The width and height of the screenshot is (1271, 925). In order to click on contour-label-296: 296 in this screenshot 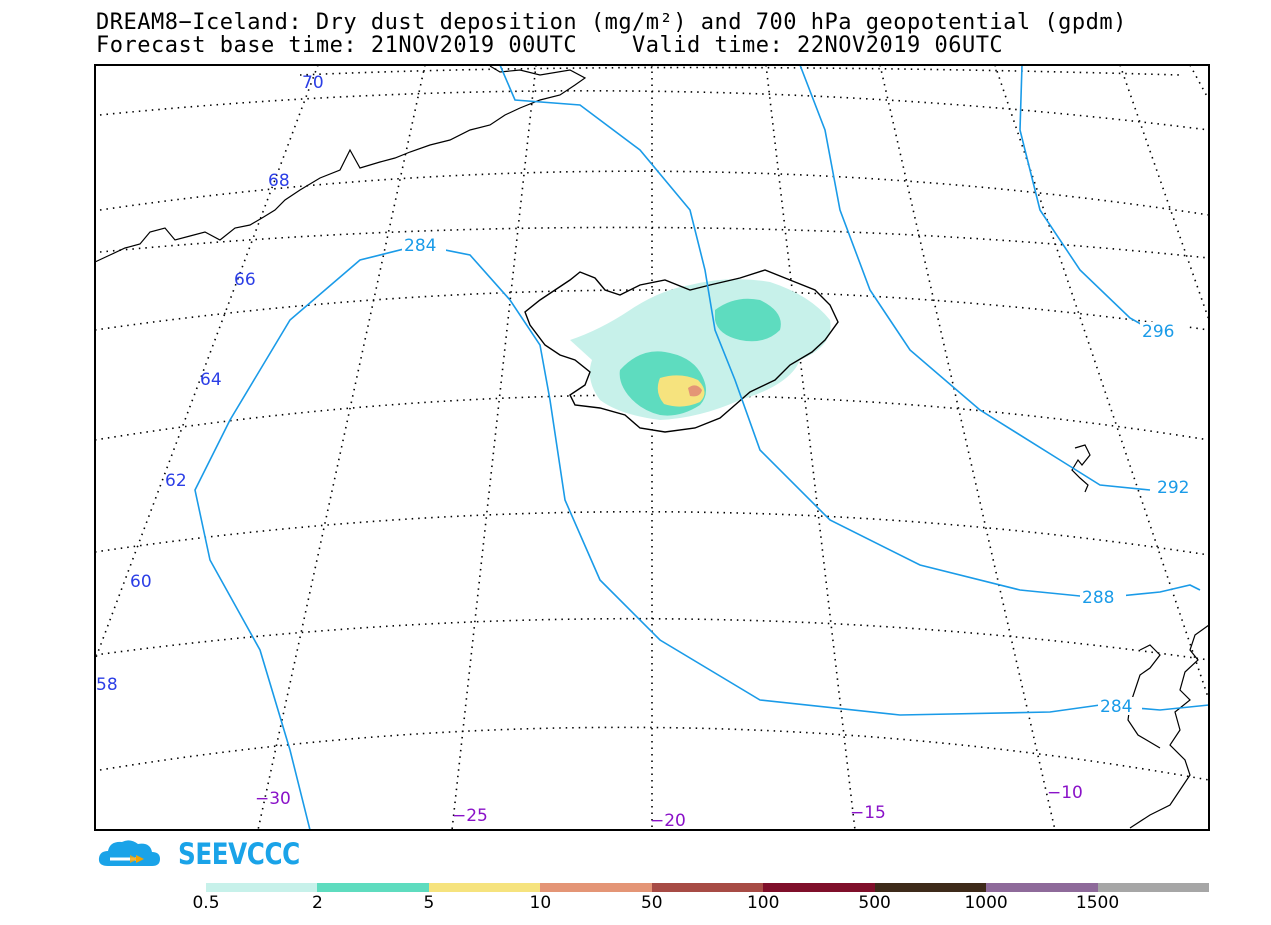, I will do `click(1158, 332)`.